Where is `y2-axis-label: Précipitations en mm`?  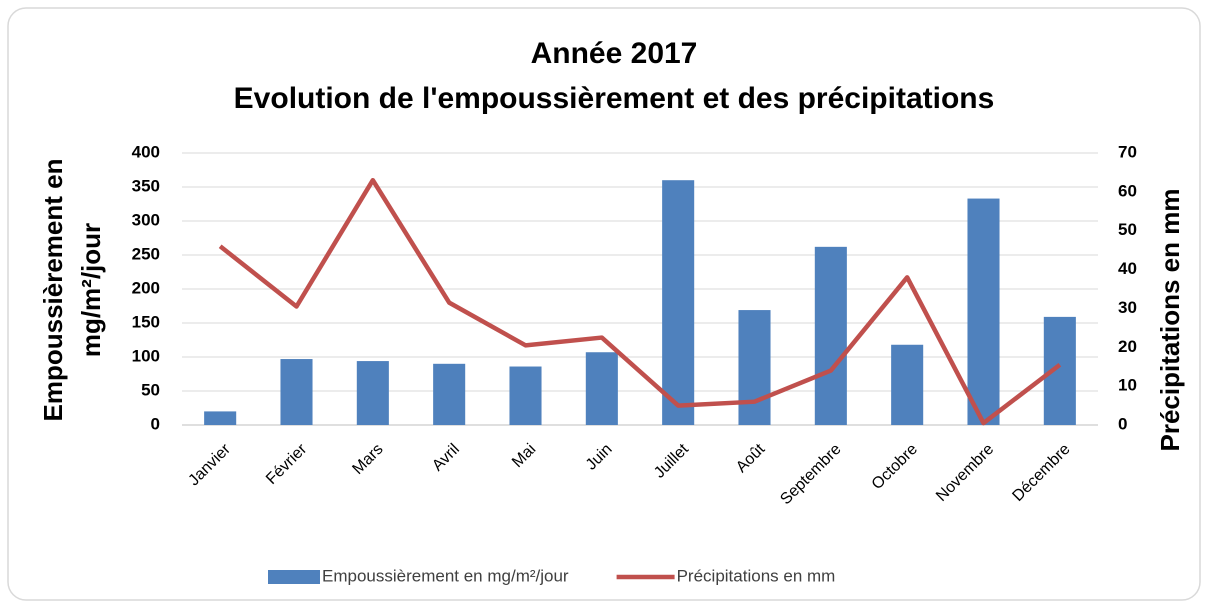
y2-axis-label: Précipitations en mm is located at coordinates (1170, 320).